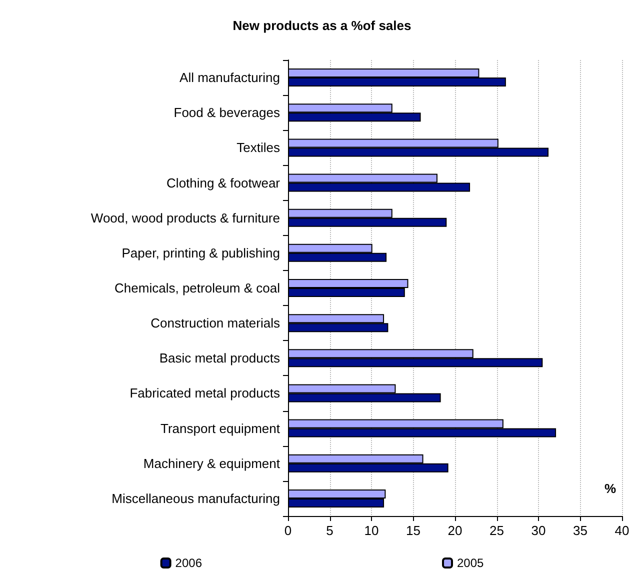 The width and height of the screenshot is (644, 576). Describe the element at coordinates (201, 252) in the screenshot. I see `y-tick-label: Paper, printing & publishing` at that location.